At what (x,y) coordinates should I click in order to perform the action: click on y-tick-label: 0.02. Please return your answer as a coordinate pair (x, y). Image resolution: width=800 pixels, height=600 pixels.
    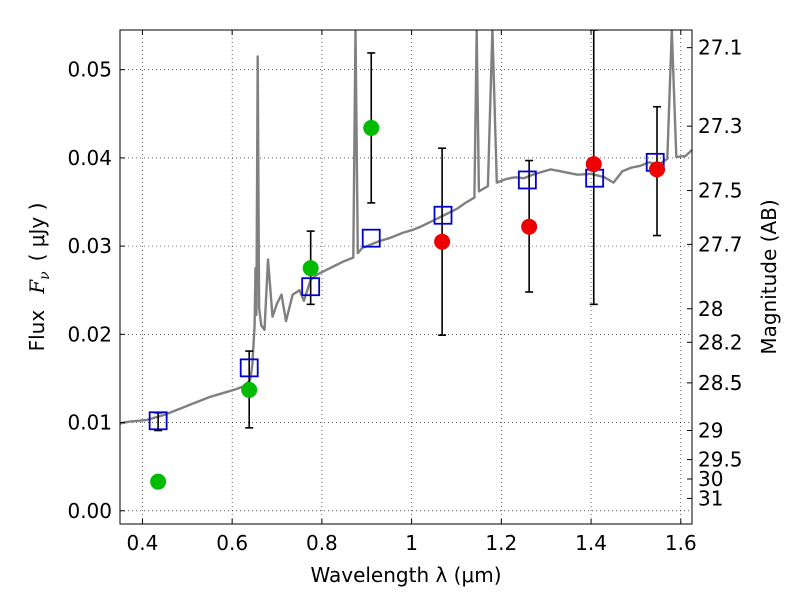
    Looking at the image, I should click on (89, 334).